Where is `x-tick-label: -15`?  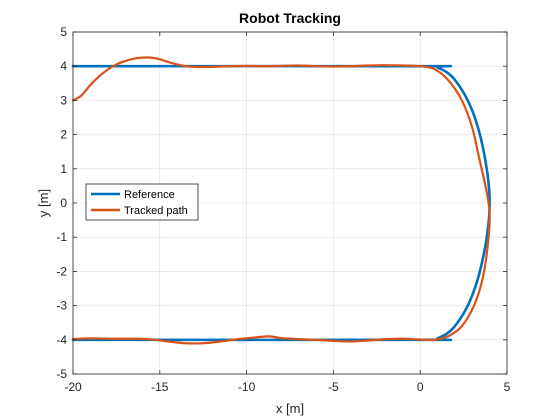 x-tick-label: -15 is located at coordinates (160, 387).